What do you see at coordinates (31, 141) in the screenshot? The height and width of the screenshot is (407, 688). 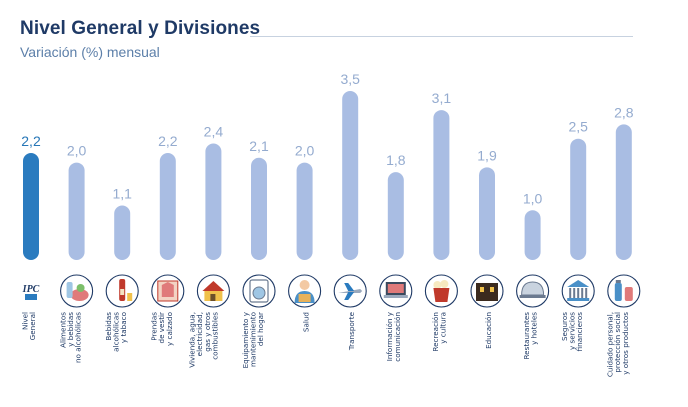 I see `value-label-1: 2,2` at bounding box center [31, 141].